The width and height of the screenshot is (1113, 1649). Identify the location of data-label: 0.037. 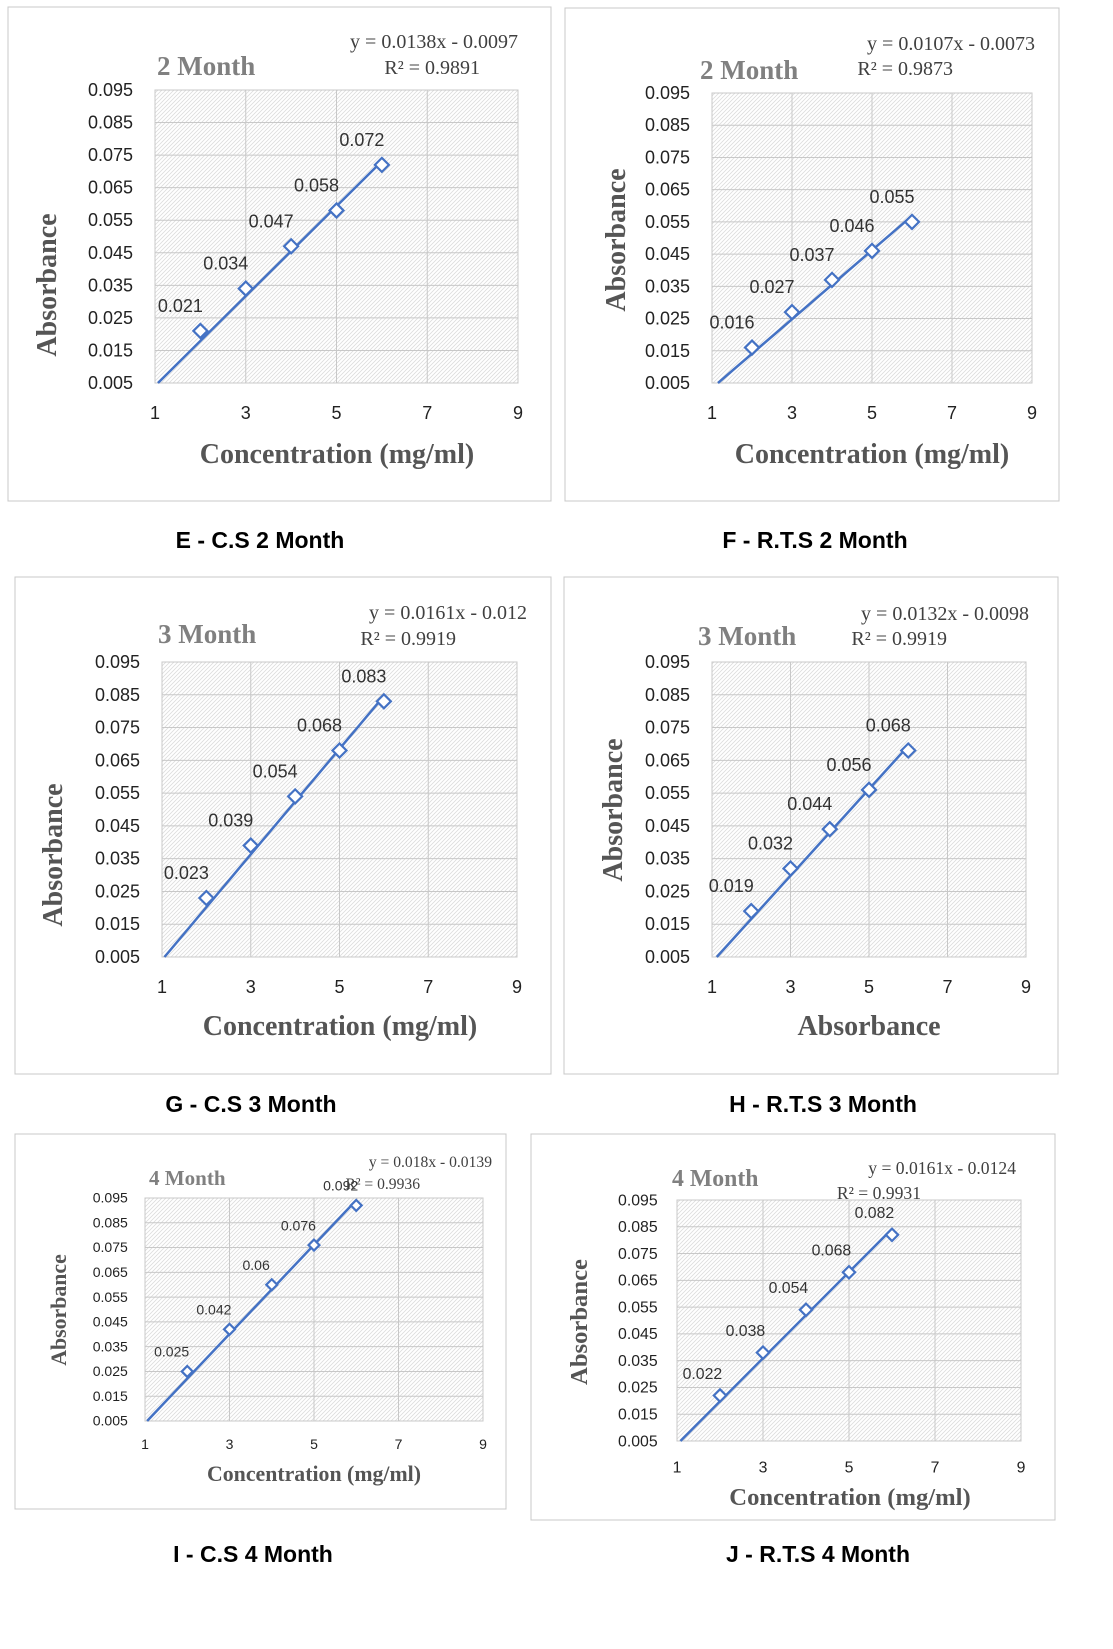
(811, 255).